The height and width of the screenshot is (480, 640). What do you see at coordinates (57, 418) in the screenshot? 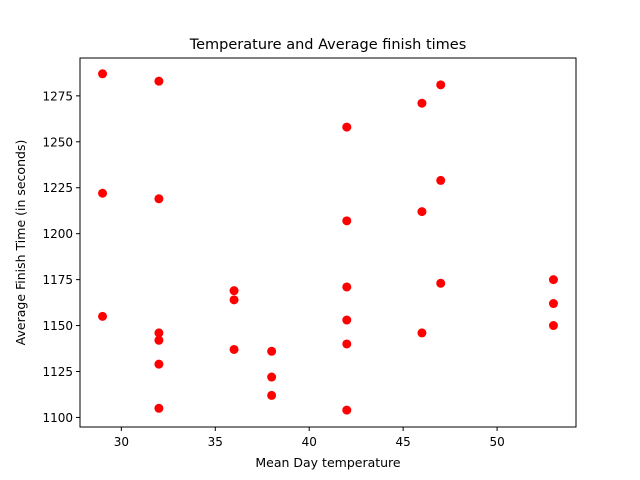
I see `y-tick-label: 1100` at bounding box center [57, 418].